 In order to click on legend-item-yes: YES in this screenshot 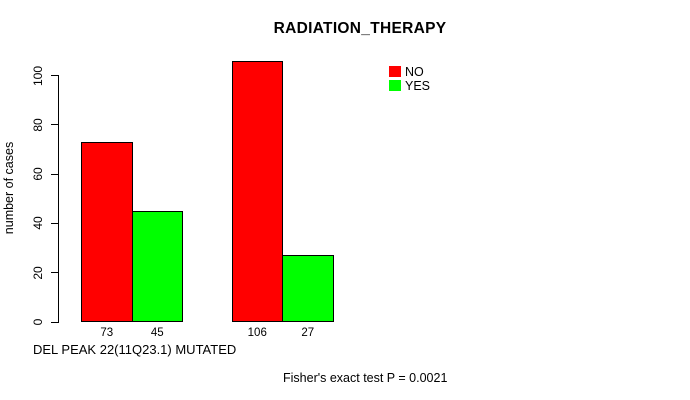, I will do `click(410, 85)`.